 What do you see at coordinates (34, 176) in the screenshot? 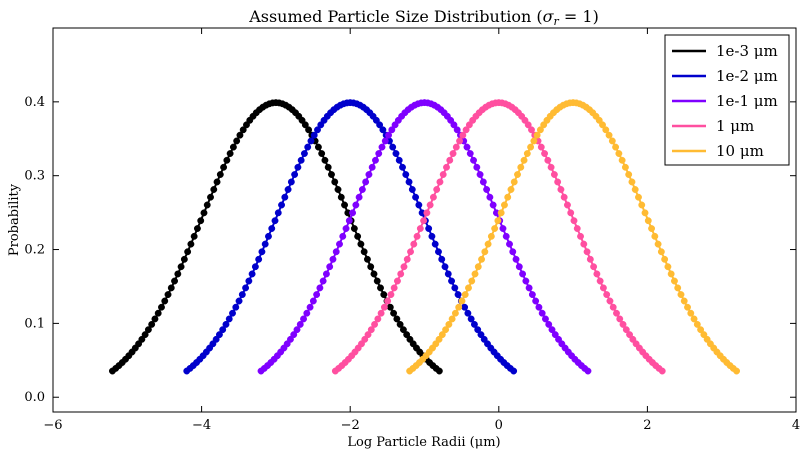
I see `y-tick-label: 0.3` at bounding box center [34, 176].